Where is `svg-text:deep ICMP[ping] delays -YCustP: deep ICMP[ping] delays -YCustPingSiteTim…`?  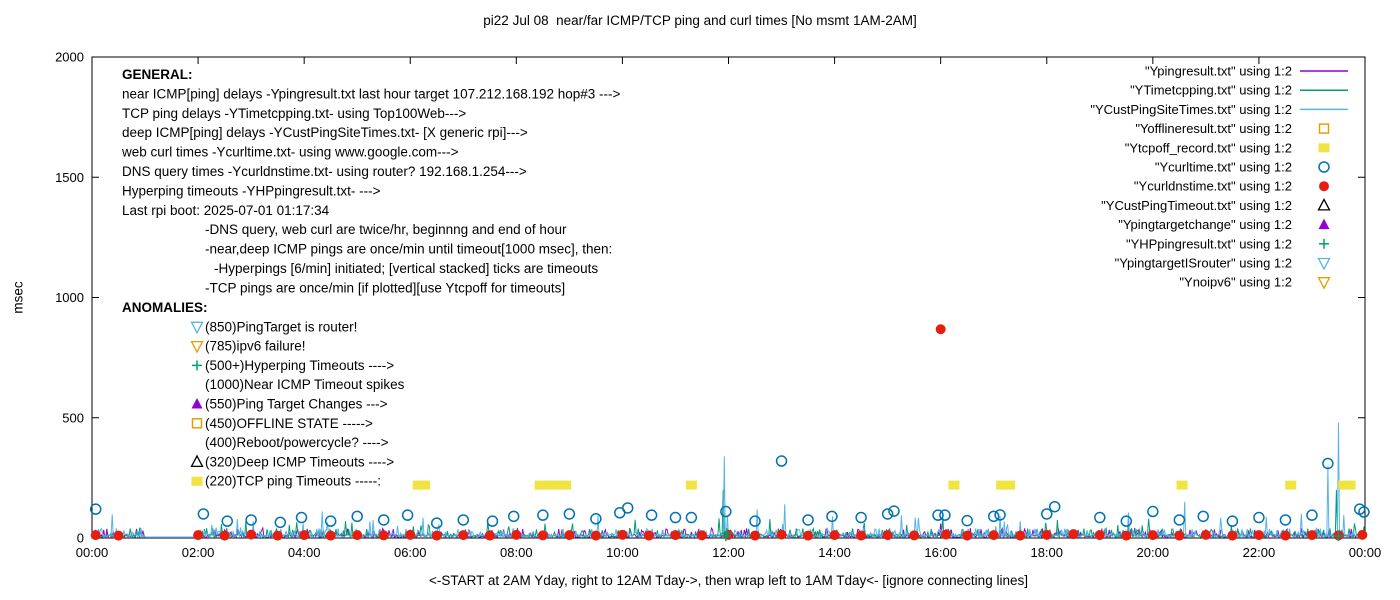
svg-text:deep ICMP[ping] delays -YCustP: deep ICMP[ping] delays -YCustPingSiteTim… is located at coordinates (325, 132).